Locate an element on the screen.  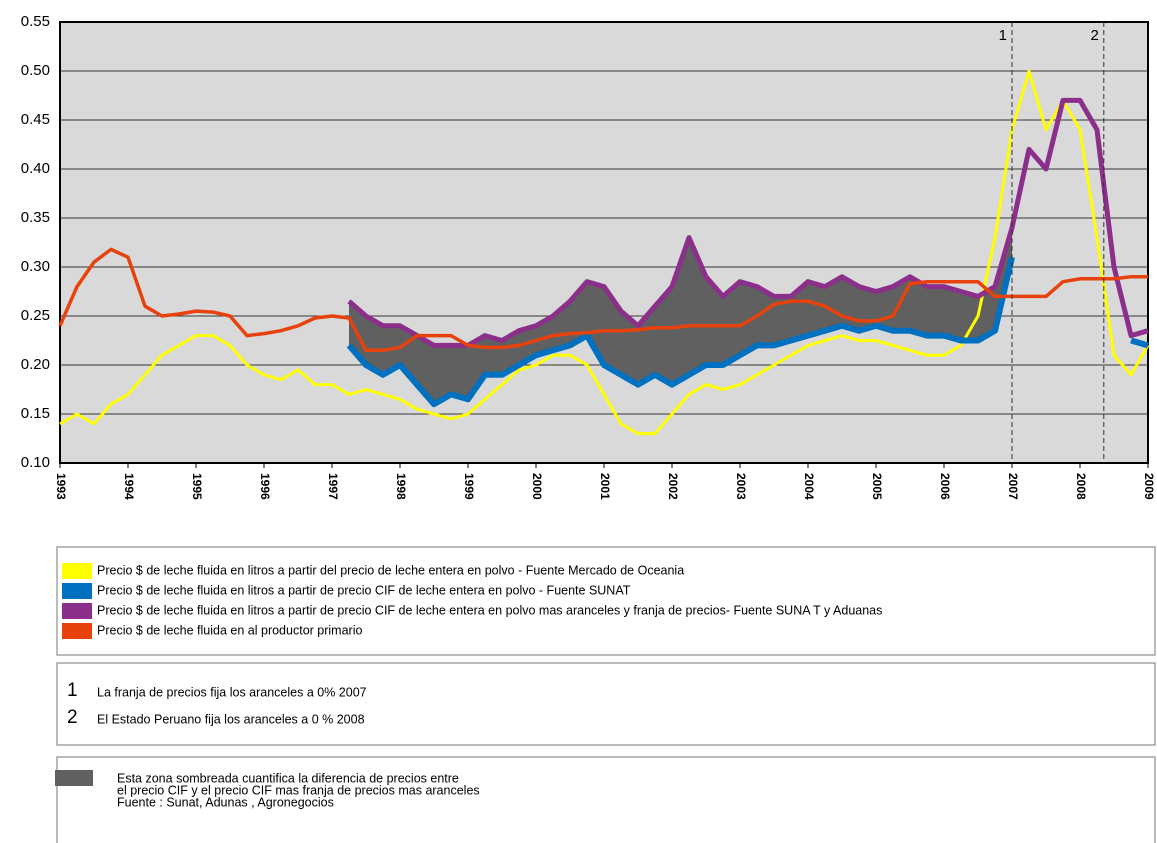
shade-swatch is located at coordinates (74, 778).